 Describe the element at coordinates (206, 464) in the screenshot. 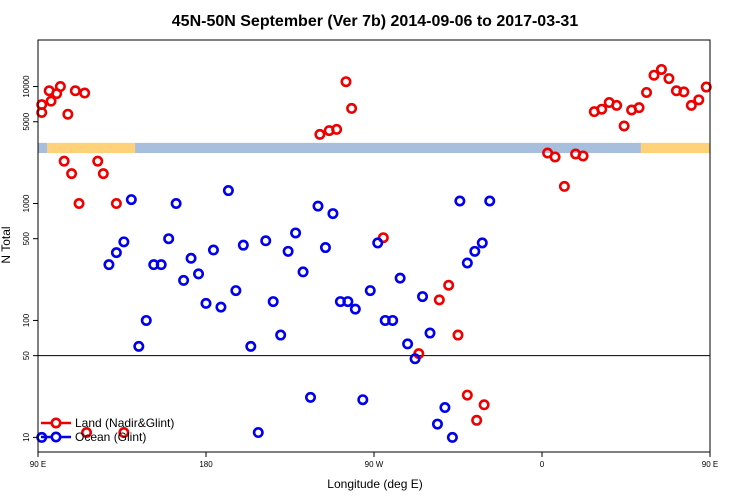

I see `x-tick-label: 180` at that location.